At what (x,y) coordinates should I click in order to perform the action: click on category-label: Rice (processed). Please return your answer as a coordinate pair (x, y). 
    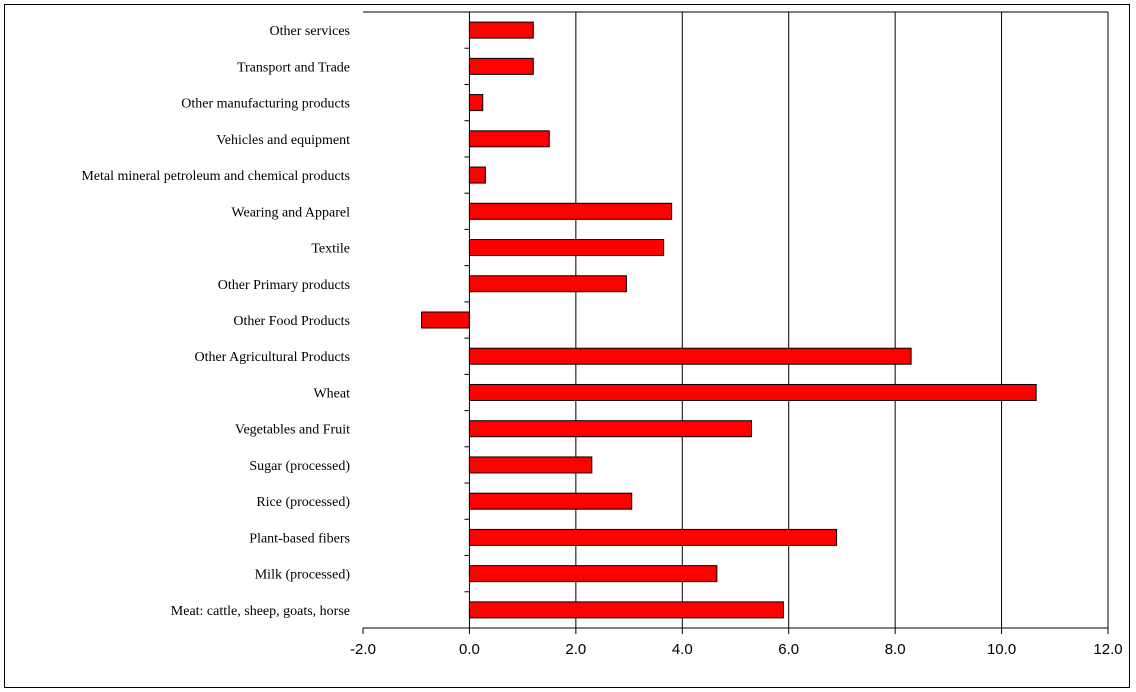
    Looking at the image, I should click on (303, 502).